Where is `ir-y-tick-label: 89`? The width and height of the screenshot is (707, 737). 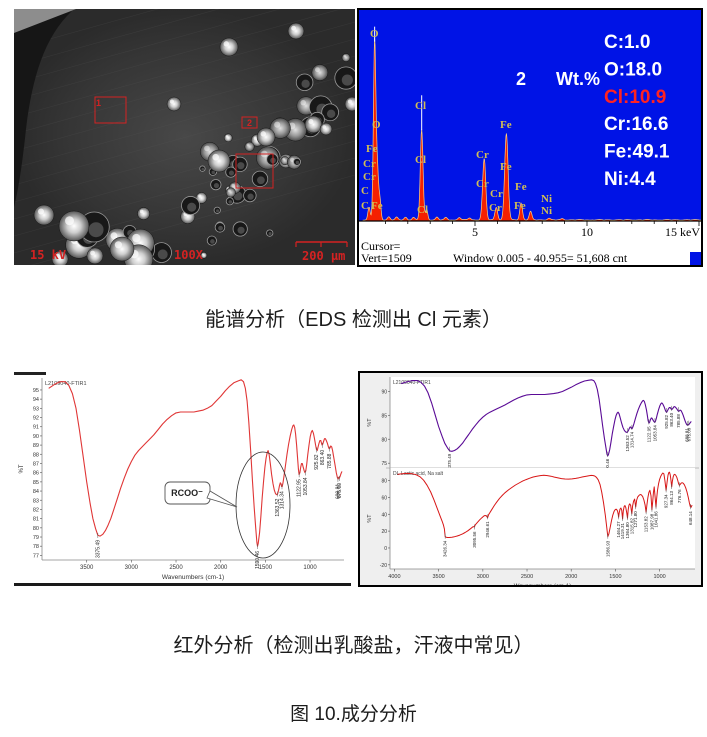
ir-y-tick-label: 89 is located at coordinates (36, 446).